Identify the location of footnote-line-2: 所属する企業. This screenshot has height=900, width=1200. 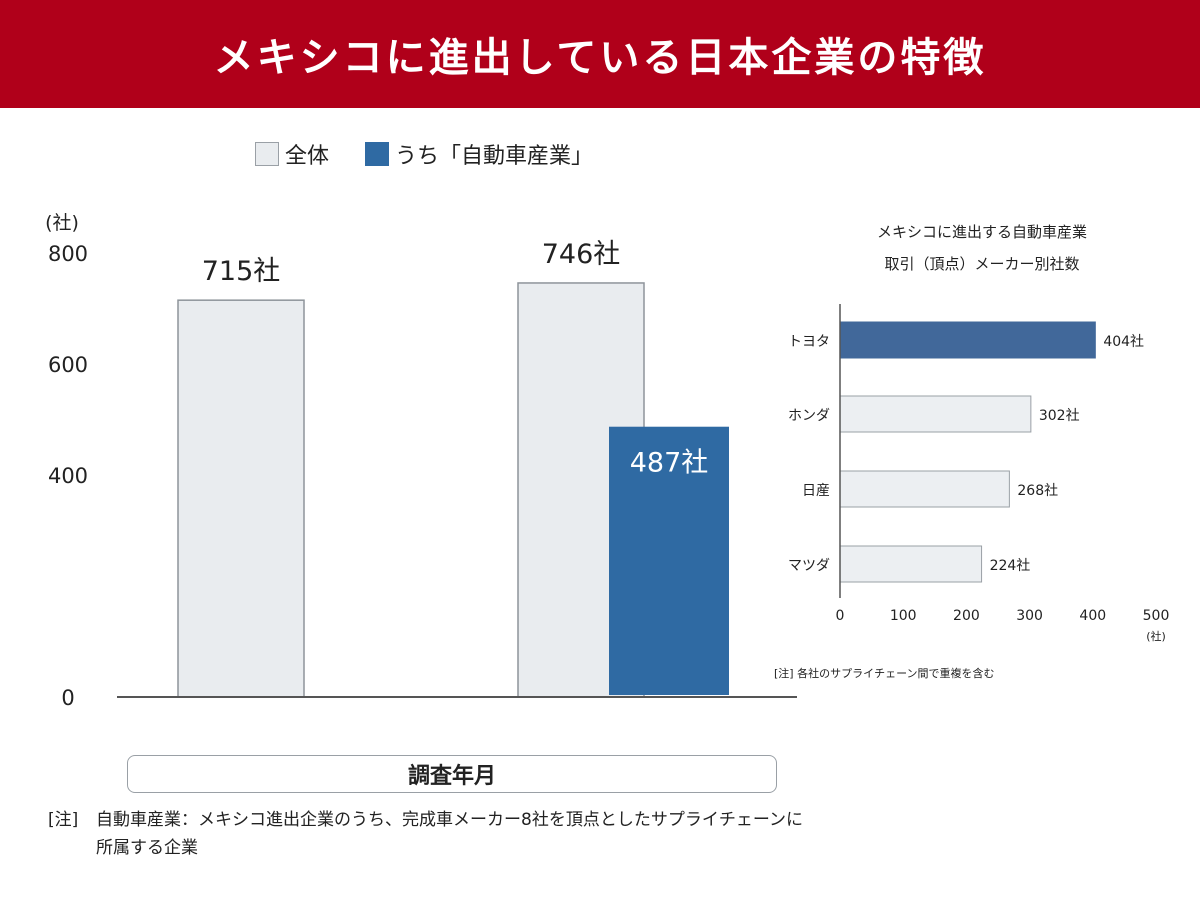
(147, 848).